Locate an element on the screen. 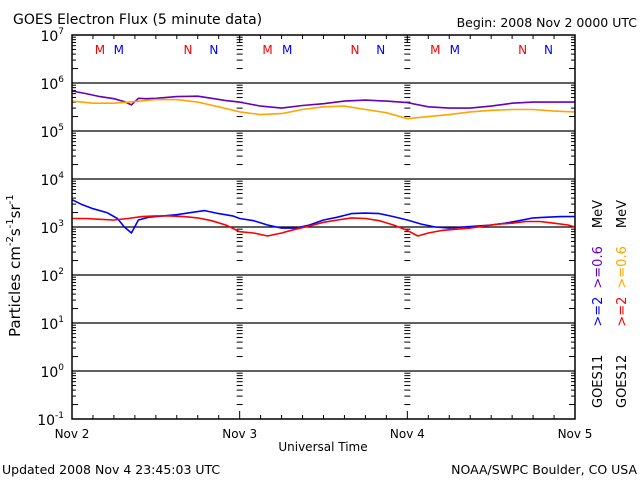  x-tick-labels: Nov 2 Nov 3 Nov 4 Nov 5 is located at coordinates (324, 434).